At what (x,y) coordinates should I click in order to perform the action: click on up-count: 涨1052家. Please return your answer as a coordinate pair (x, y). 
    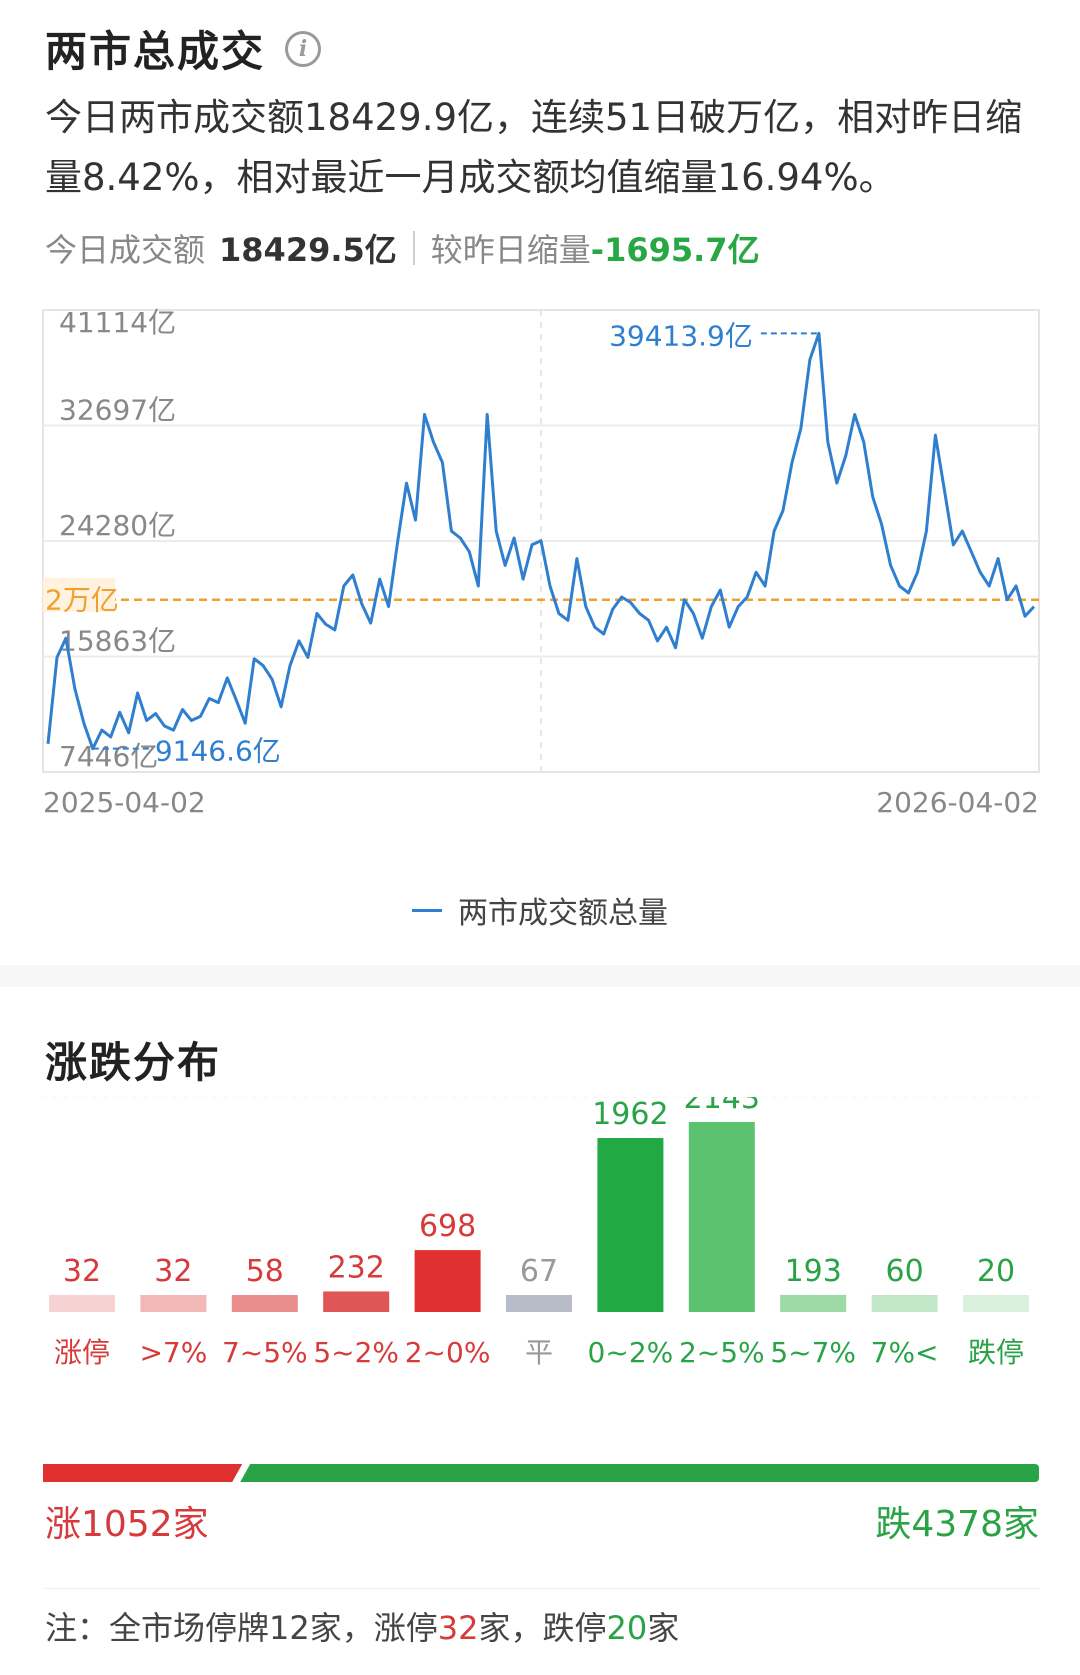
    Looking at the image, I should click on (127, 1524).